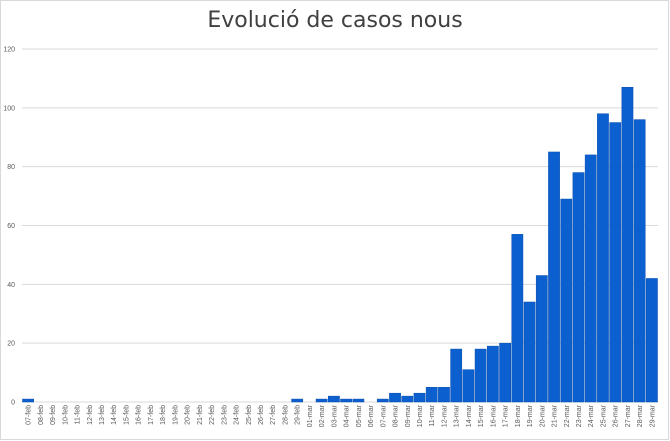 Image resolution: width=670 pixels, height=441 pixels. What do you see at coordinates (616, 415) in the screenshot?
I see `x-tick-label: 26-mar` at bounding box center [616, 415].